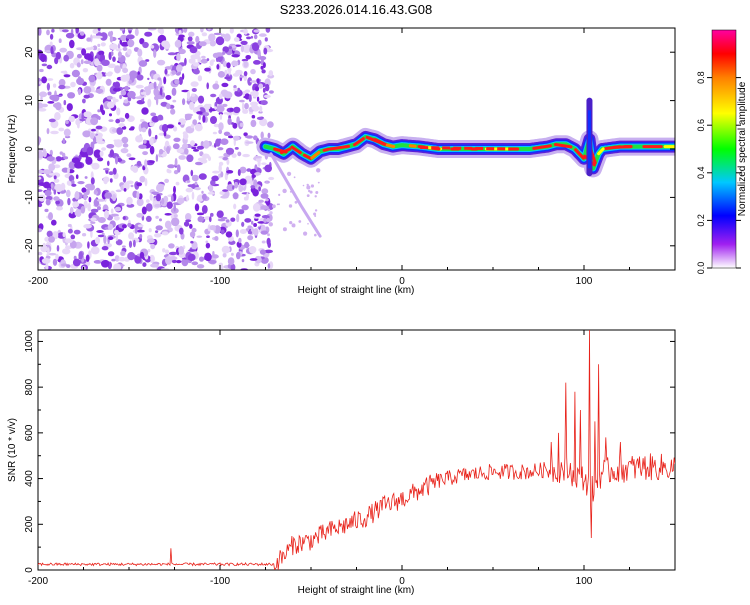 The width and height of the screenshot is (750, 605). Describe the element at coordinates (584, 581) in the screenshot. I see `snr-x-tick-label: 100` at that location.